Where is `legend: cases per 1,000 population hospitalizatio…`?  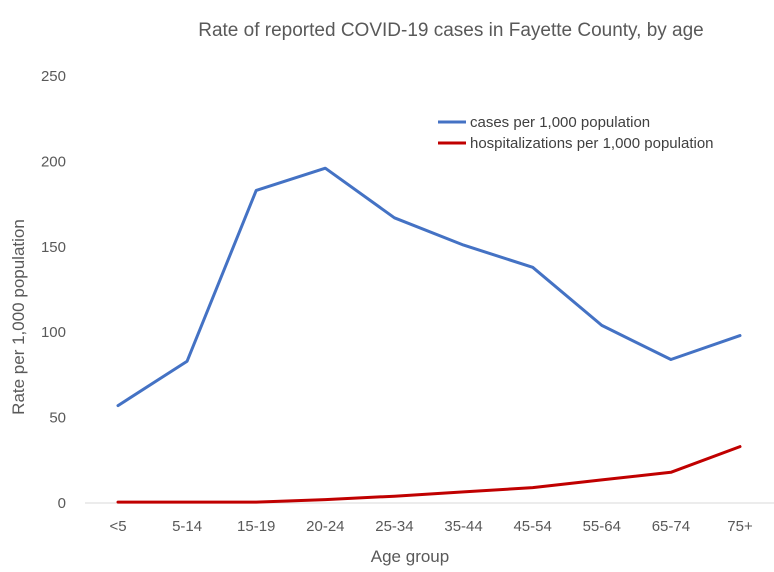 legend: cases per 1,000 population hospitalizatio… is located at coordinates (576, 133).